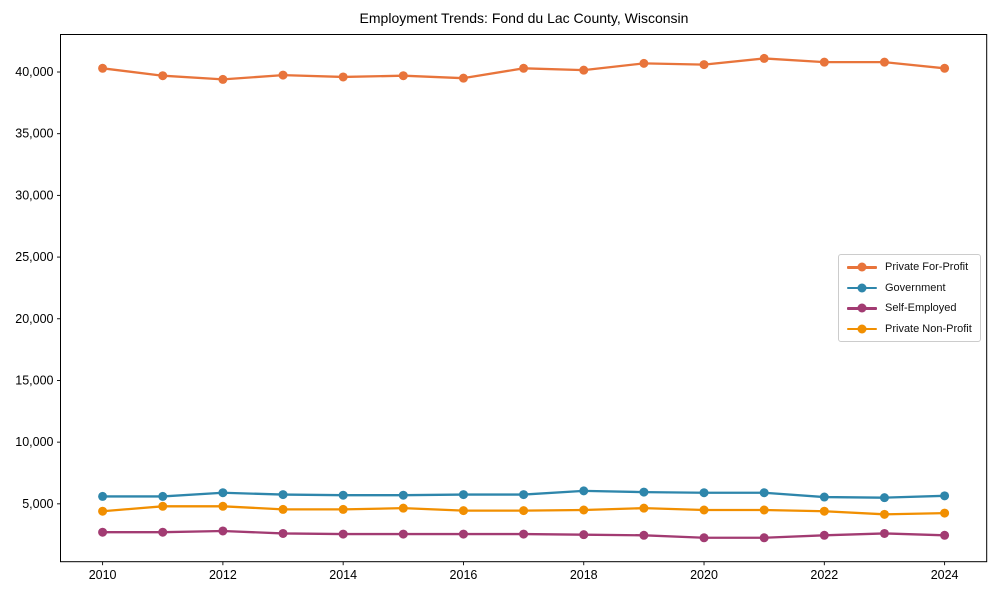 The width and height of the screenshot is (1000, 600). I want to click on y-tick-label: 10,000, so click(34, 442).